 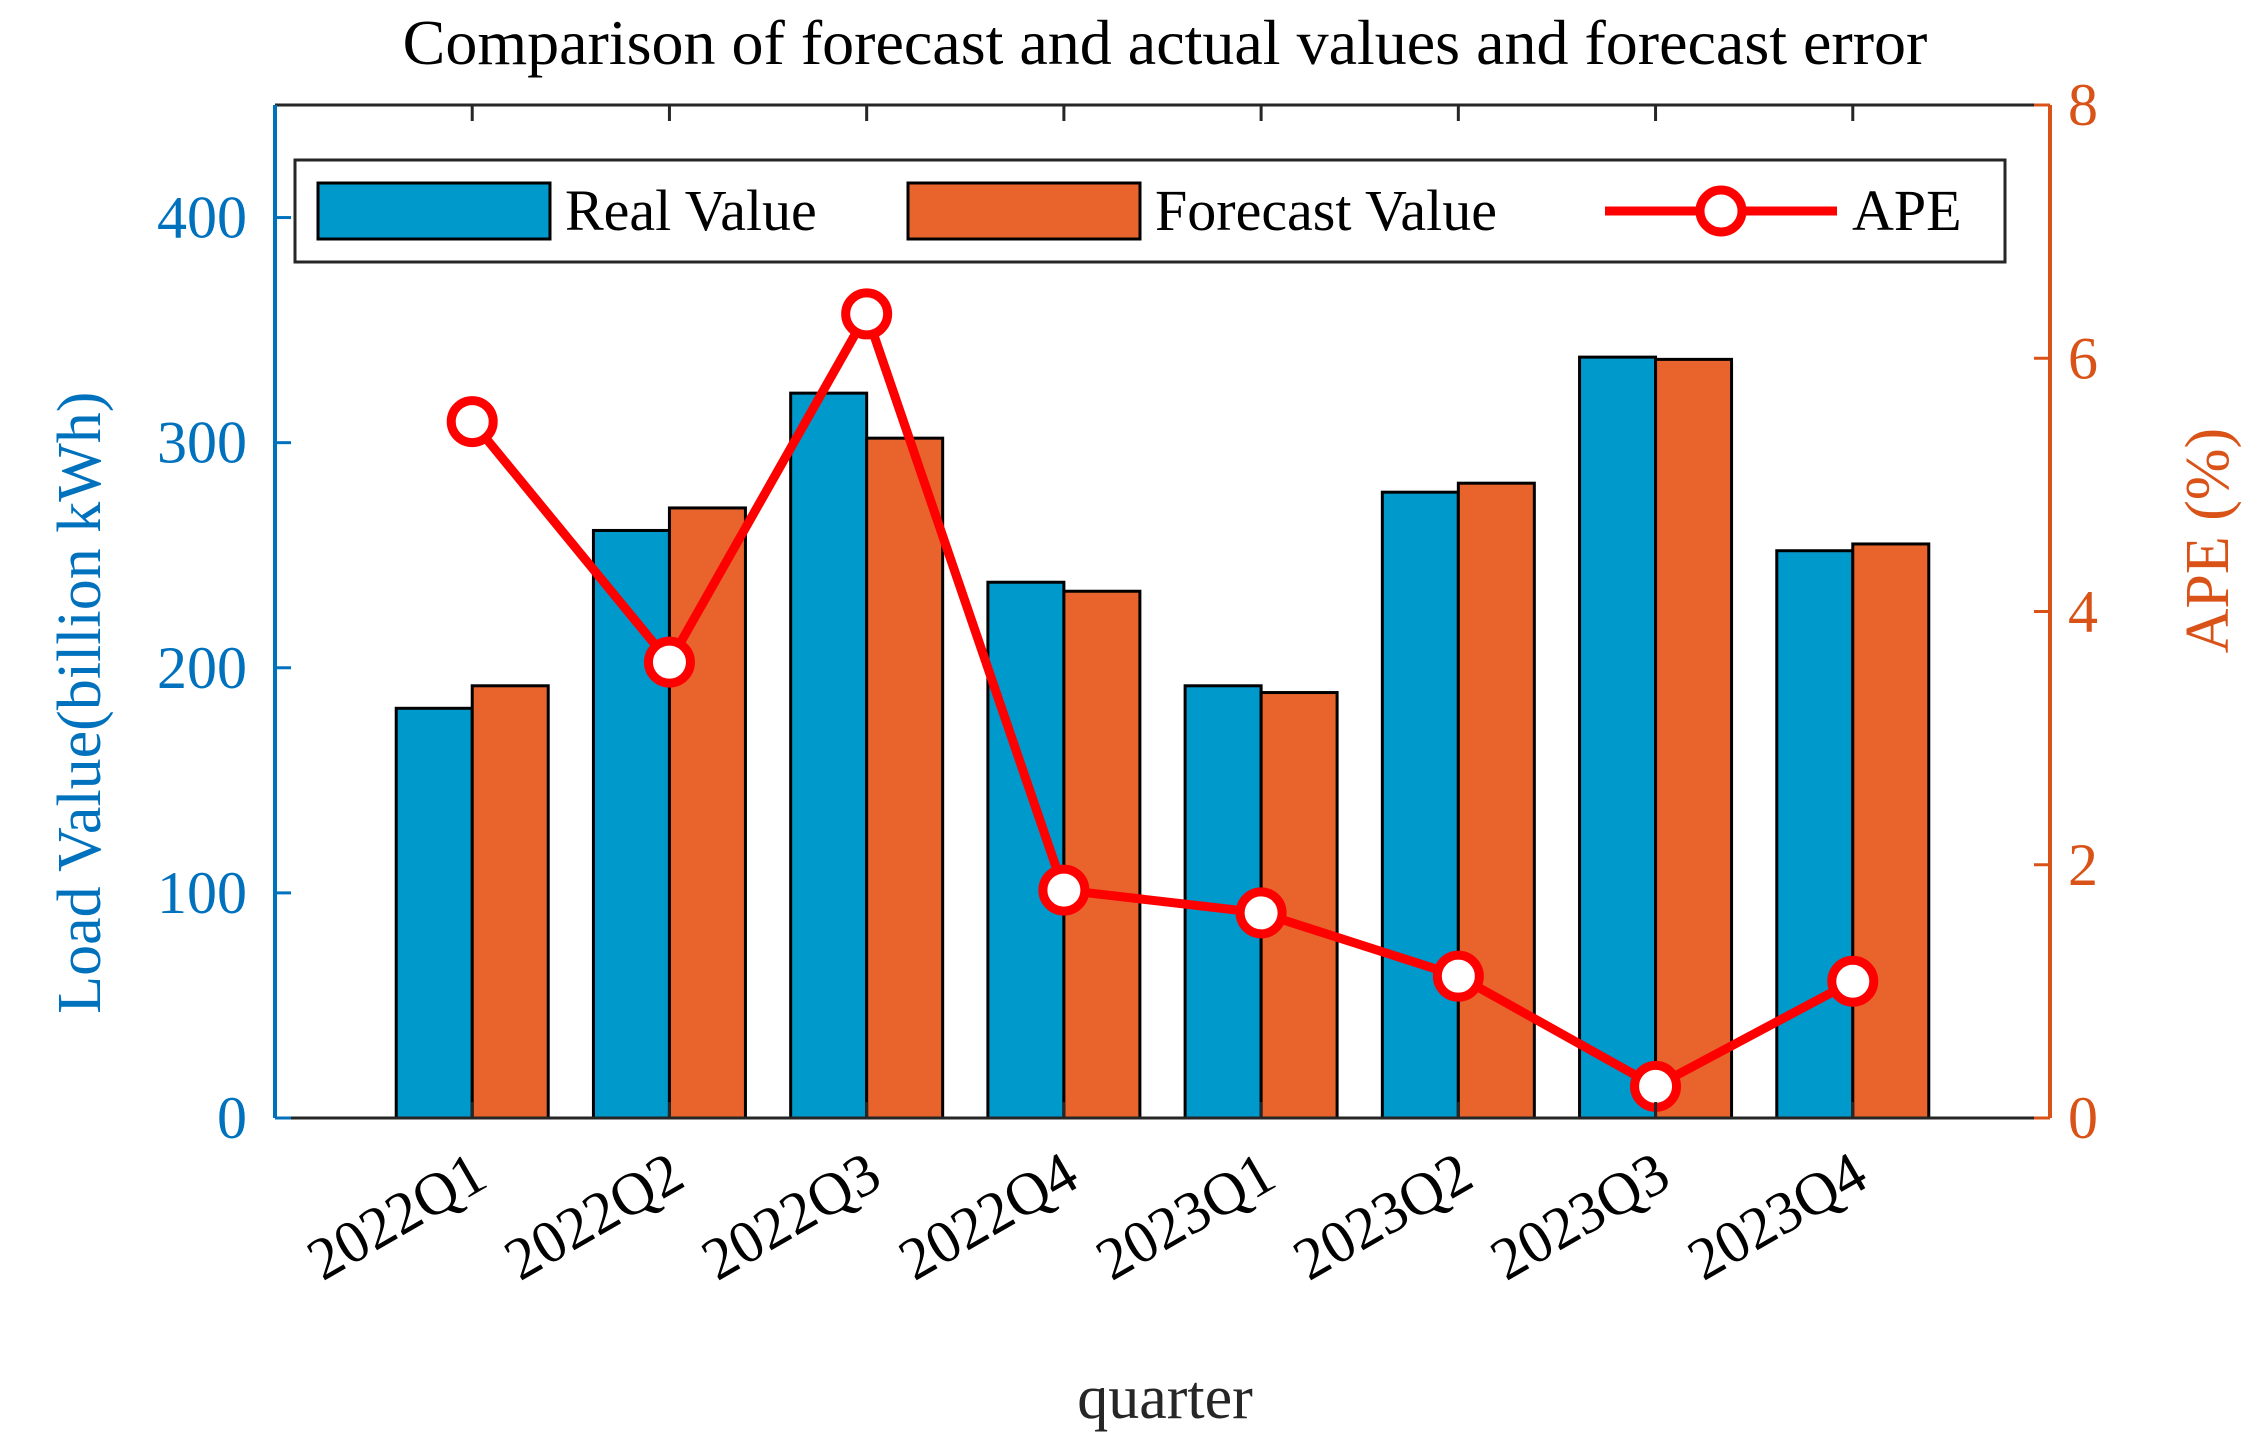 What do you see at coordinates (1261, 913) in the screenshot?
I see `ape-point-2023Q1` at bounding box center [1261, 913].